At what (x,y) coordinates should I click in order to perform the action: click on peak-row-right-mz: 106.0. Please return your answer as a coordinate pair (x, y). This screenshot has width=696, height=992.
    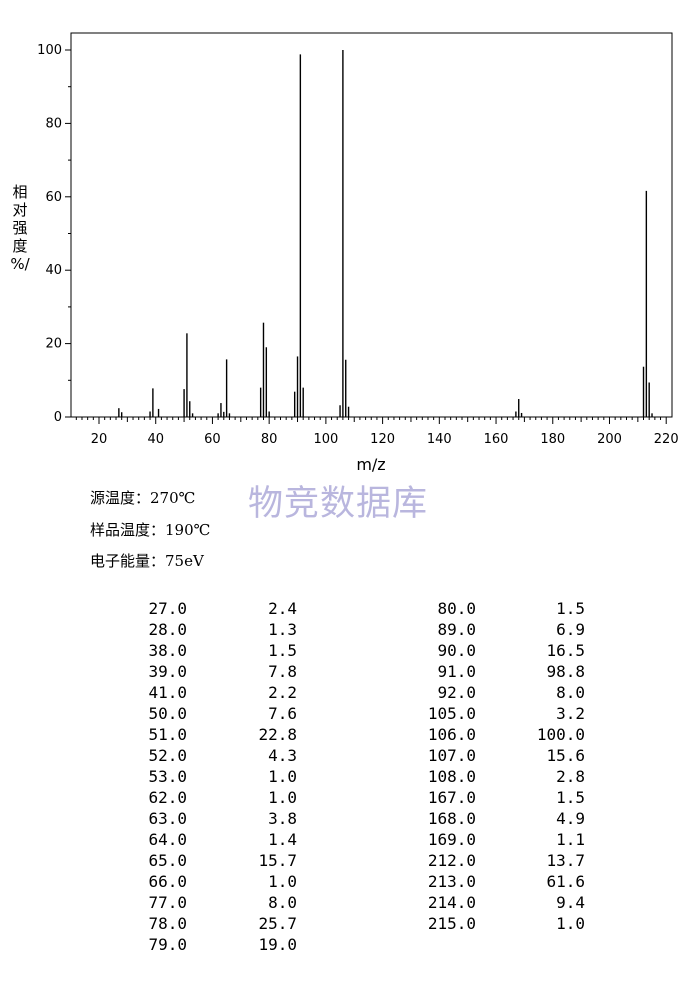
    Looking at the image, I should click on (451, 734).